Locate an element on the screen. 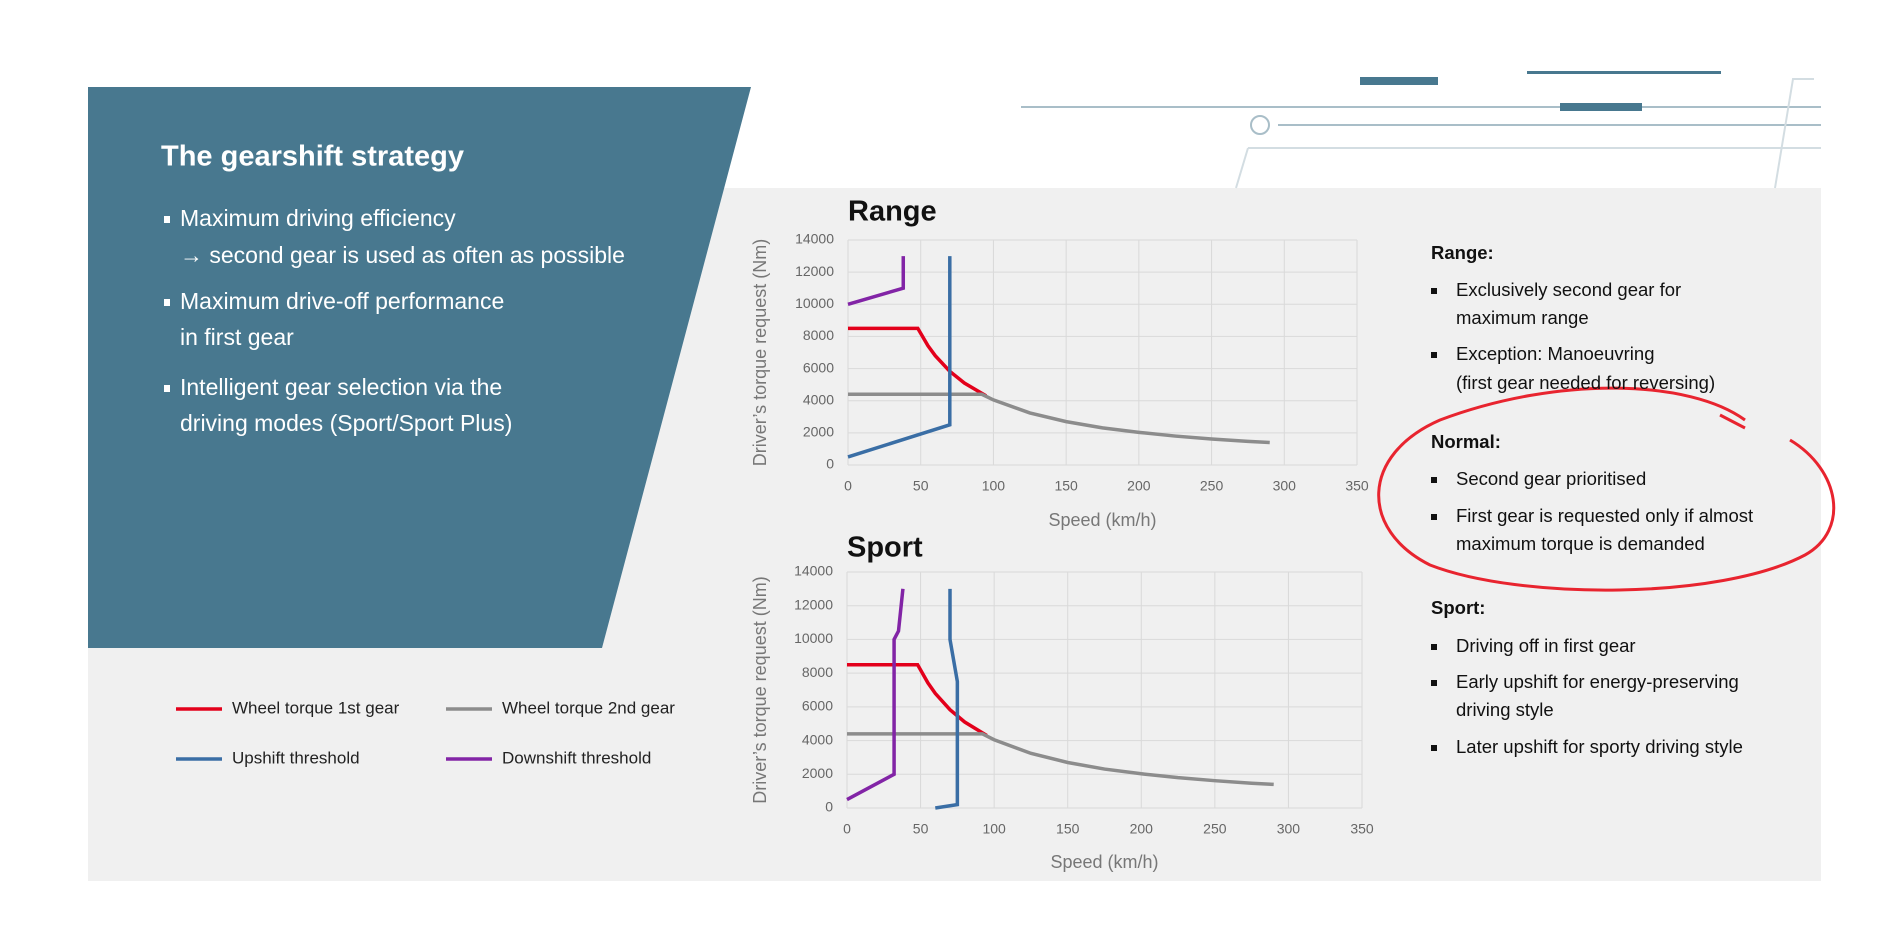 This screenshot has width=1900, height=935. legend-label: Upshift threshold is located at coordinates (296, 757).